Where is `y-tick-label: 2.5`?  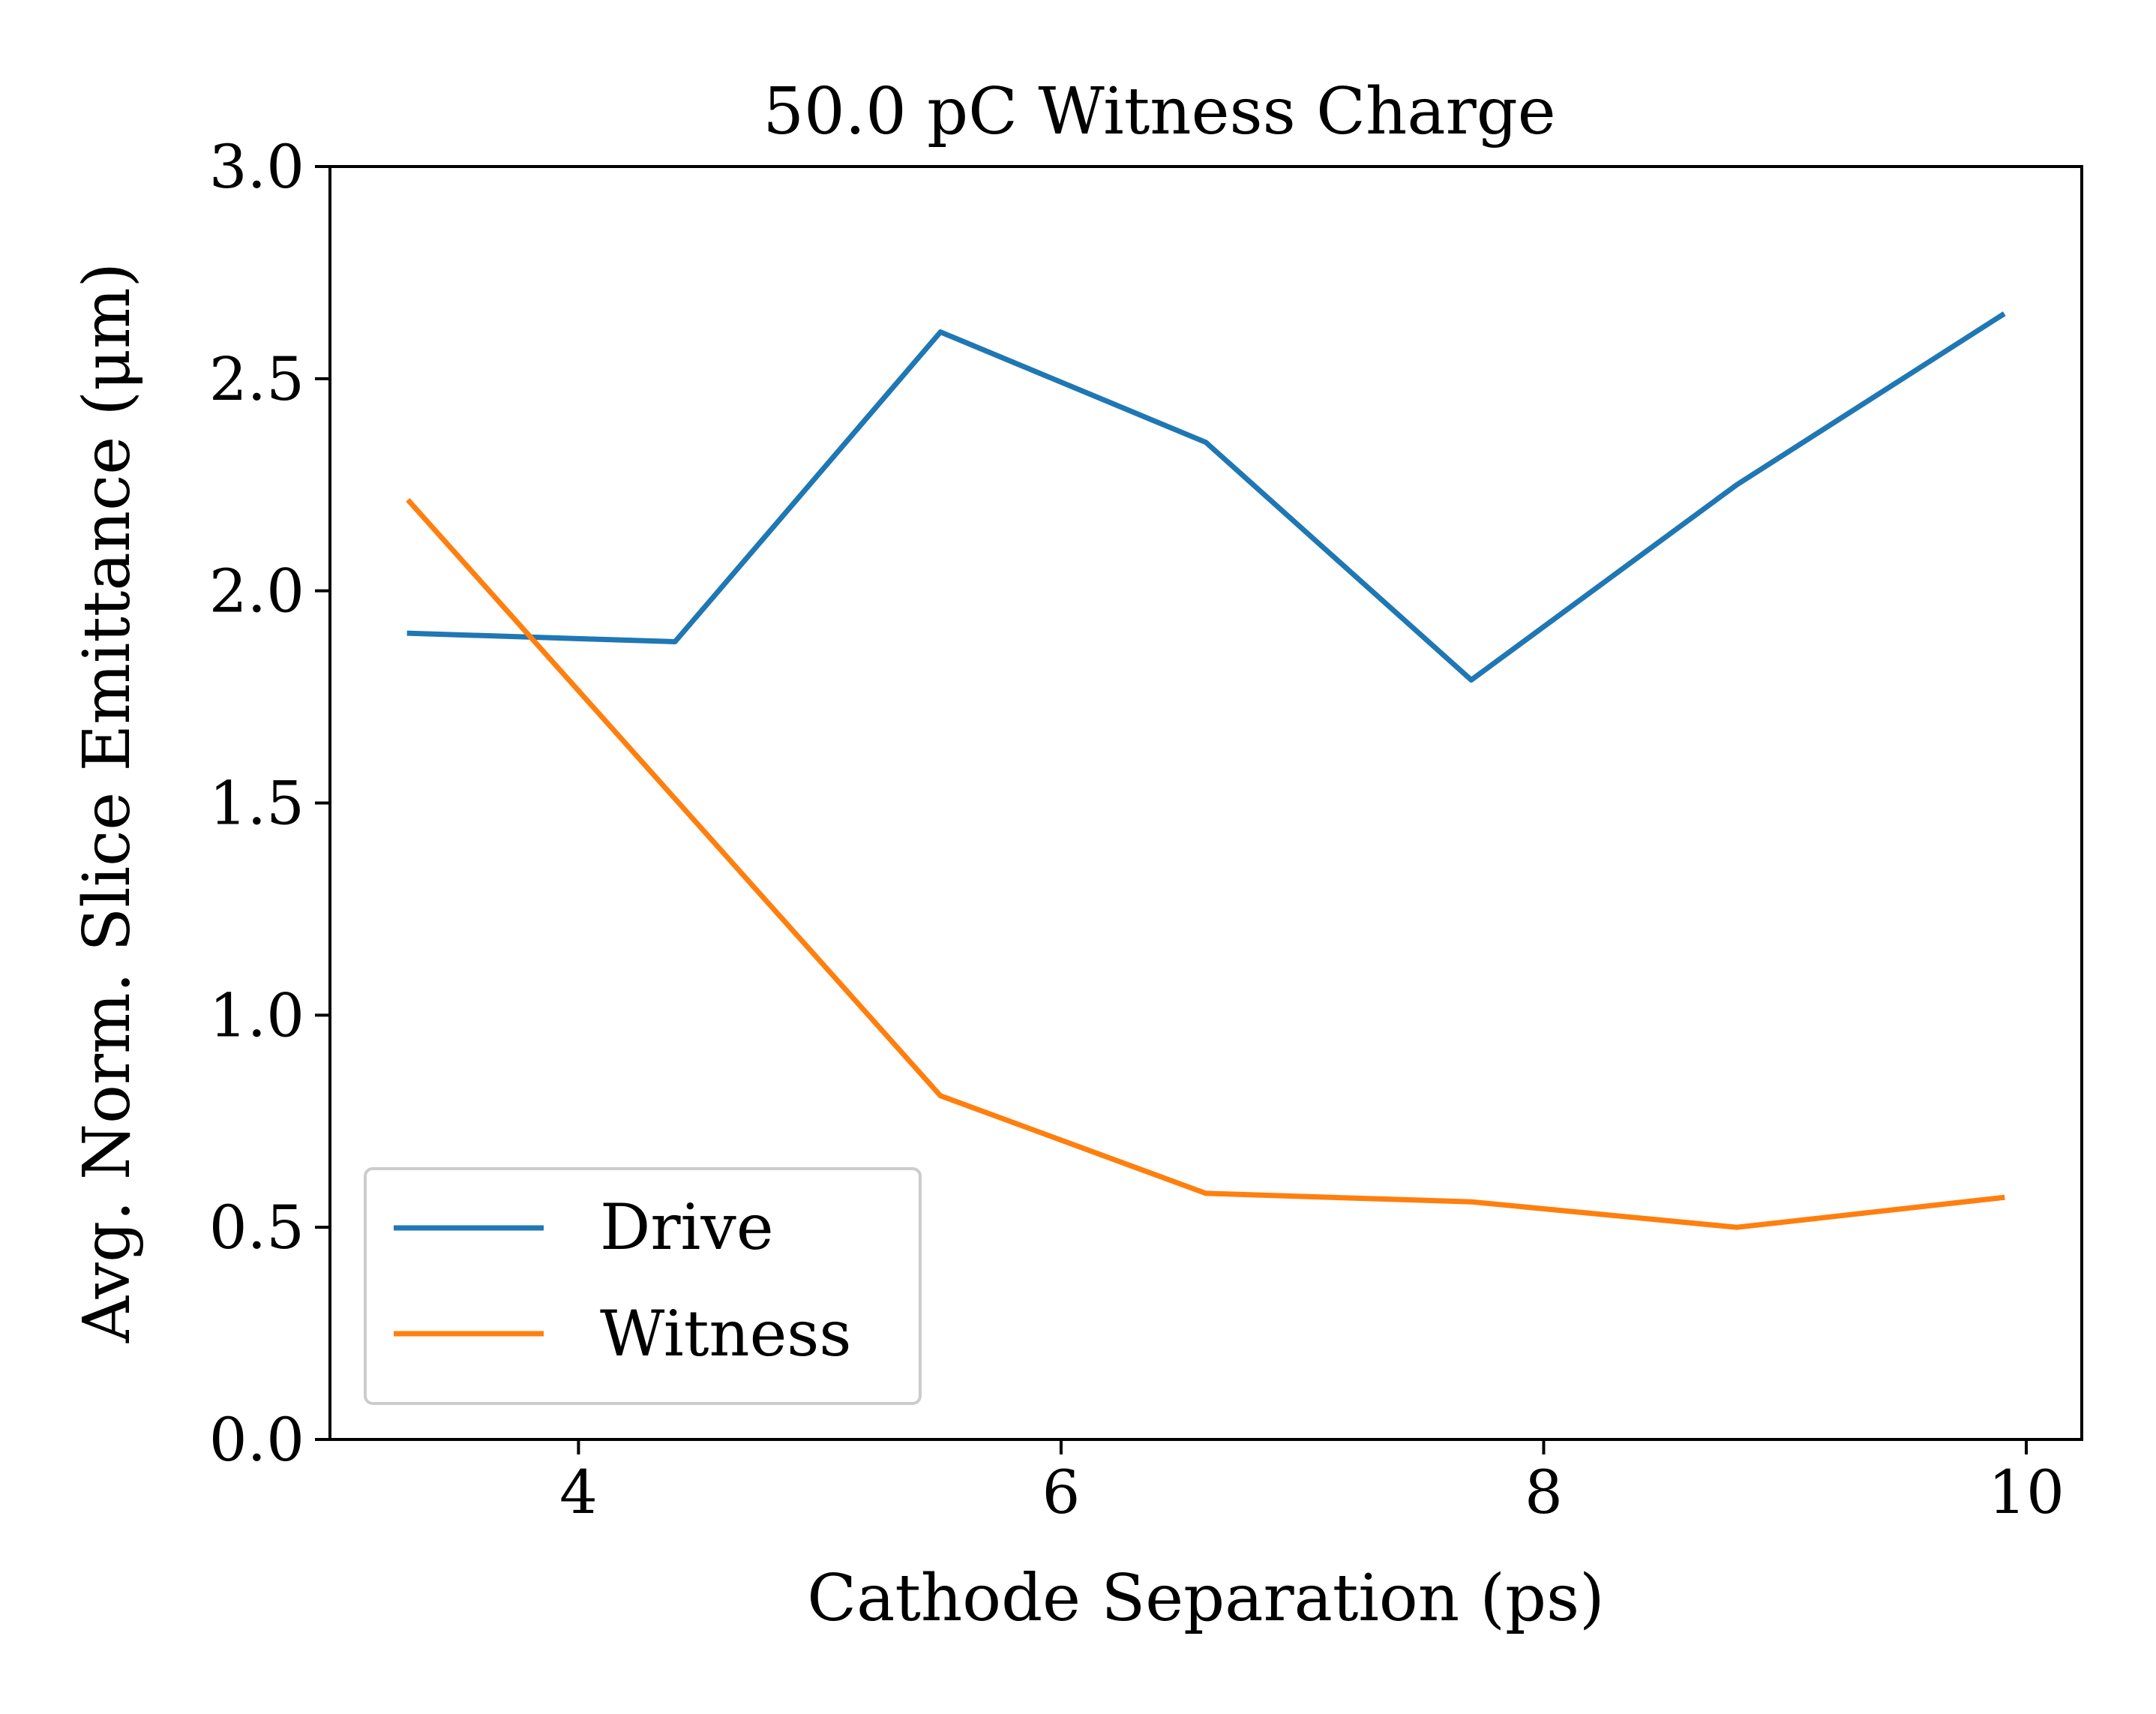 y-tick-label: 2.5 is located at coordinates (256, 379).